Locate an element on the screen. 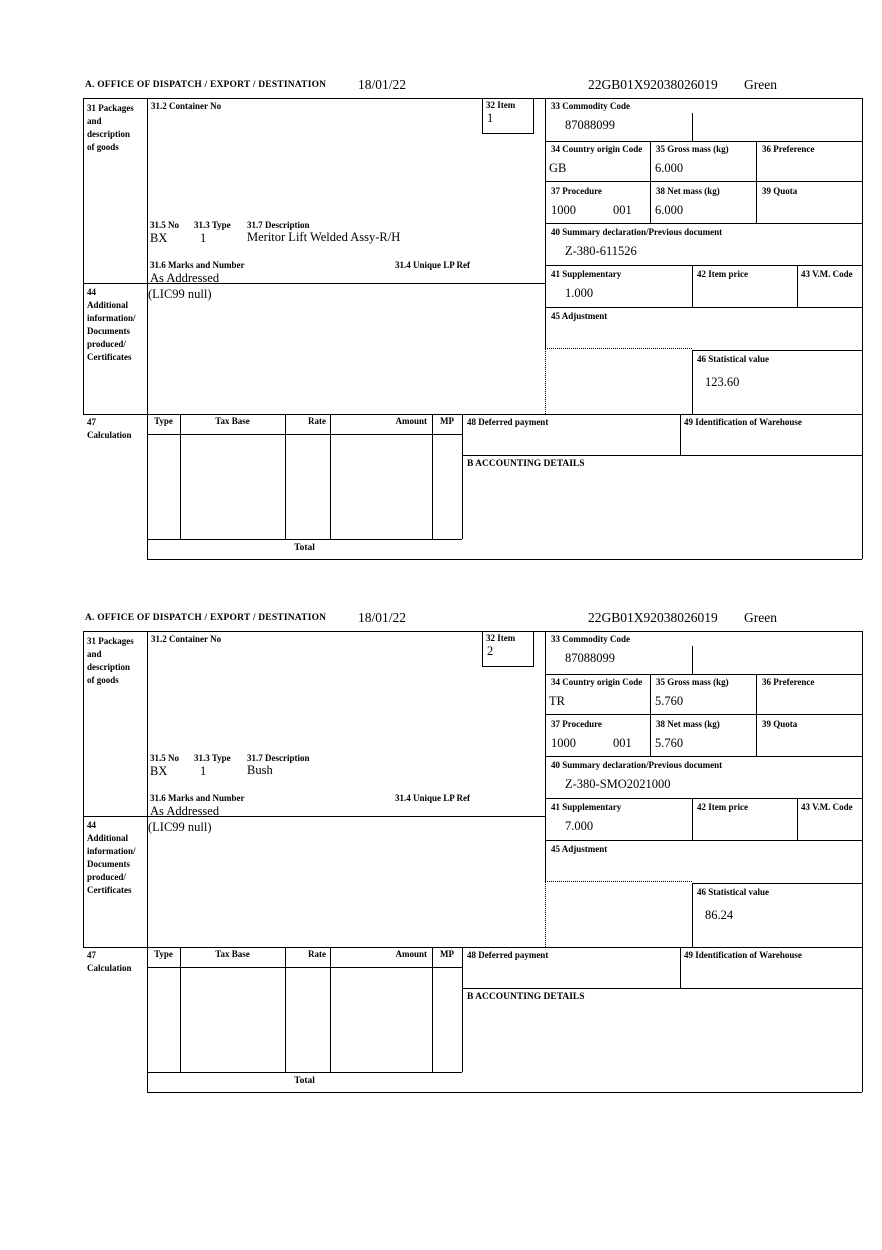 The image size is (882, 1250). box-42-label: 42 Item price is located at coordinates (722, 274).